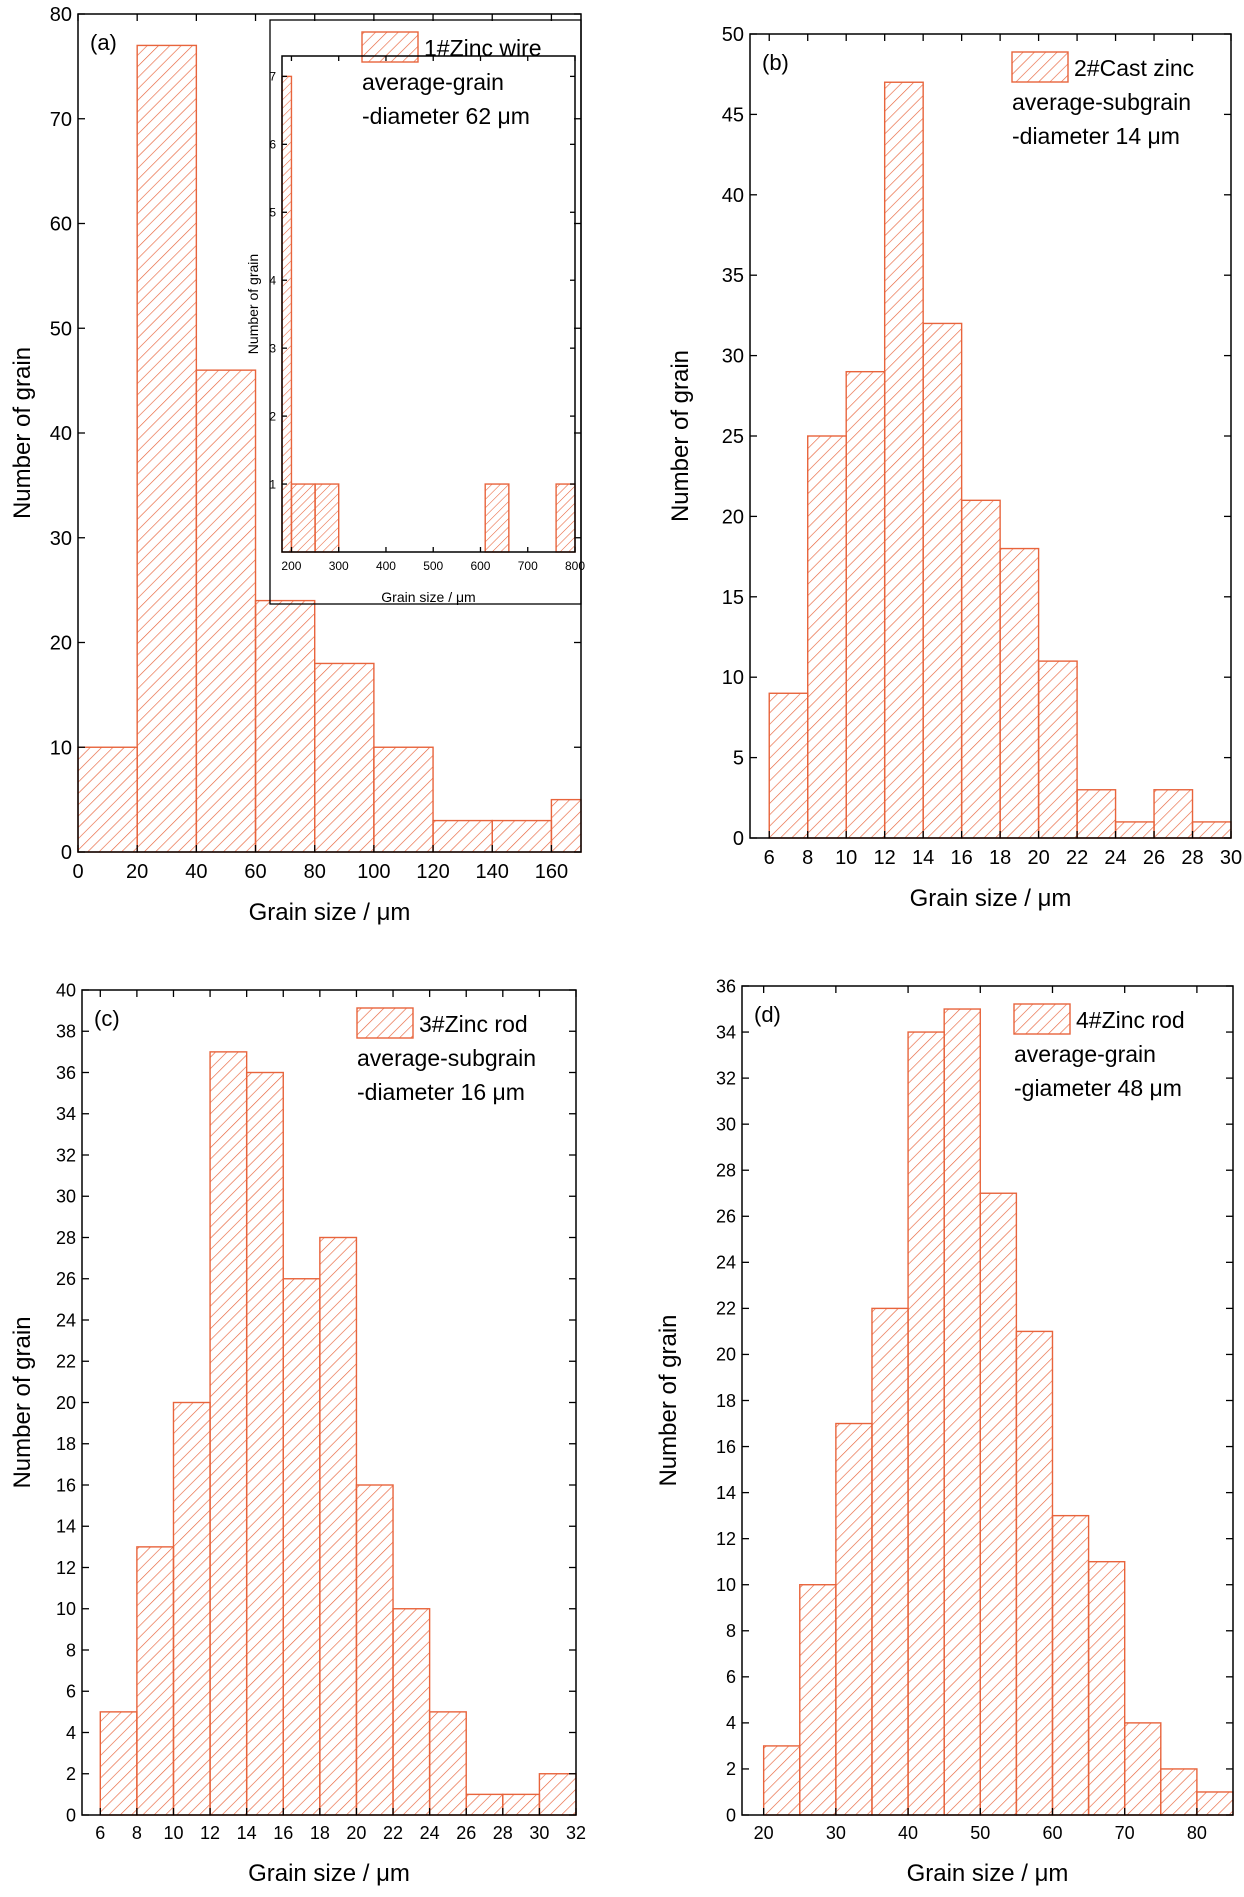 Image resolution: width=1244 pixels, height=1897 pixels. What do you see at coordinates (1098, 1088) in the screenshot?
I see `panel-d-legend-note: -giameter 48 μm` at bounding box center [1098, 1088].